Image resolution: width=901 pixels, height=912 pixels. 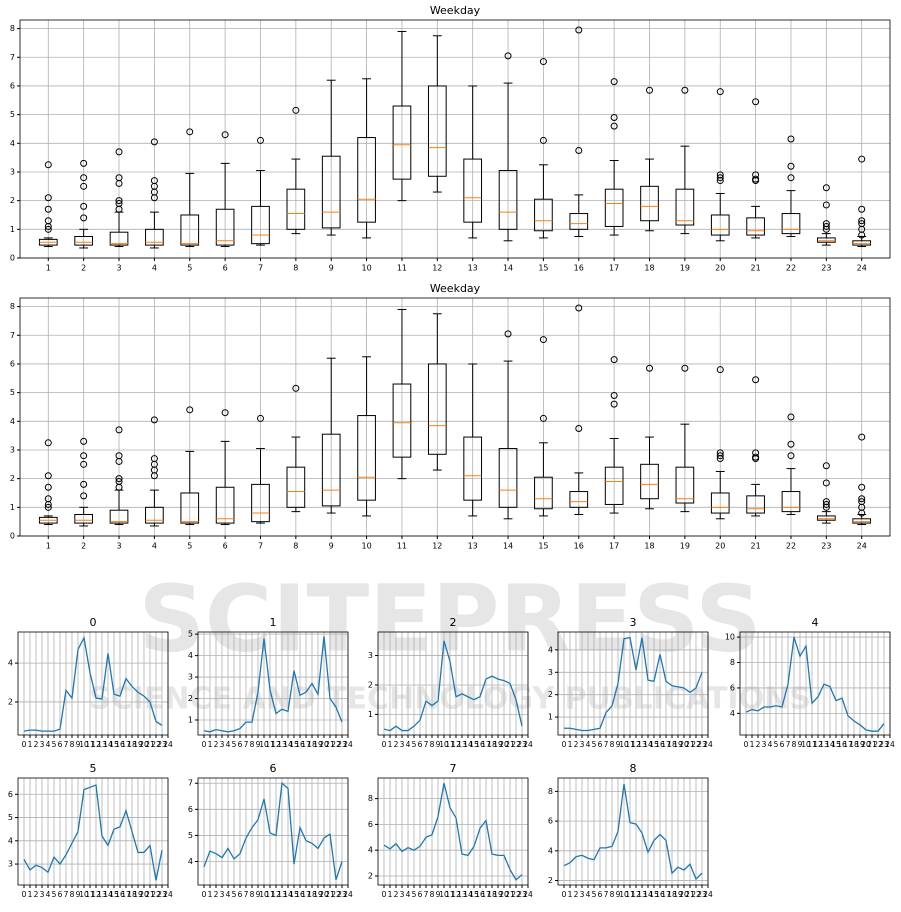 What do you see at coordinates (189, 268) in the screenshot?
I see `x-tick-label: 5` at bounding box center [189, 268].